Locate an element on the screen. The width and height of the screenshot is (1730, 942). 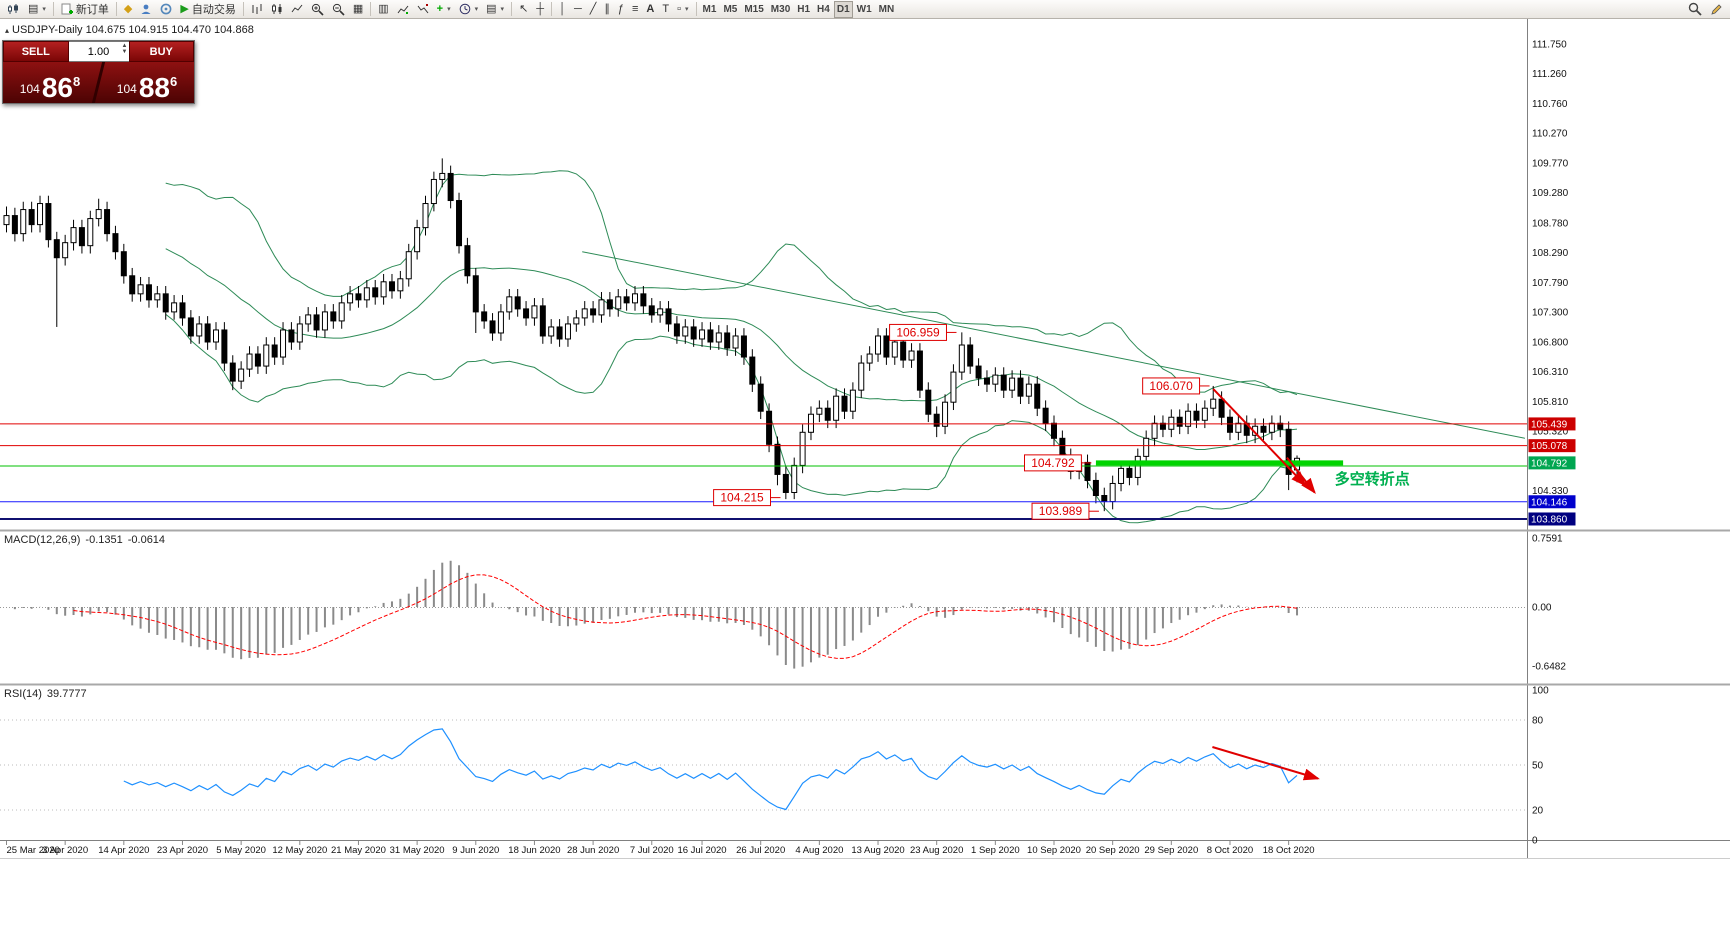
svg-text: 108.290 is located at coordinates (1550, 253).